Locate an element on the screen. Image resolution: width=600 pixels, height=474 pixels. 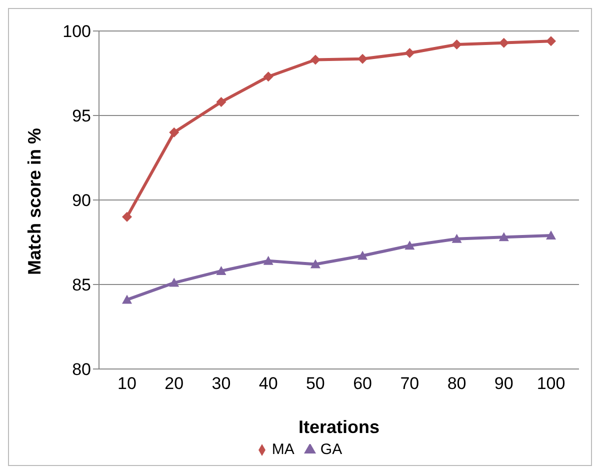
x-tick-label: 20 is located at coordinates (174, 384).